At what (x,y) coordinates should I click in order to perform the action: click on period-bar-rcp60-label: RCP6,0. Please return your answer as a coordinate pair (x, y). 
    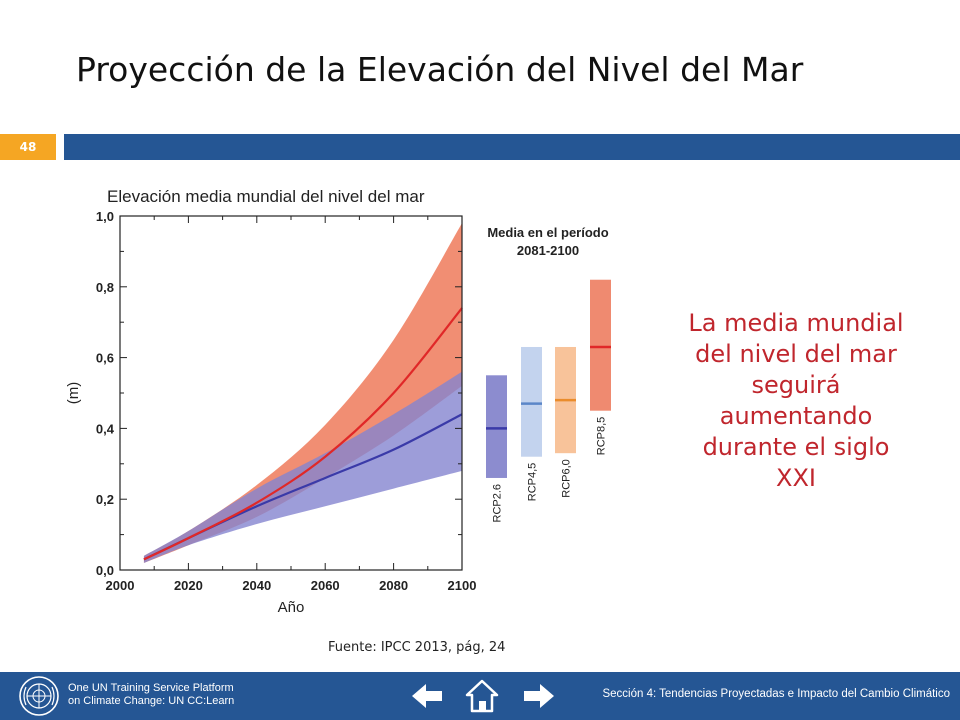
    Looking at the image, I should click on (567, 478).